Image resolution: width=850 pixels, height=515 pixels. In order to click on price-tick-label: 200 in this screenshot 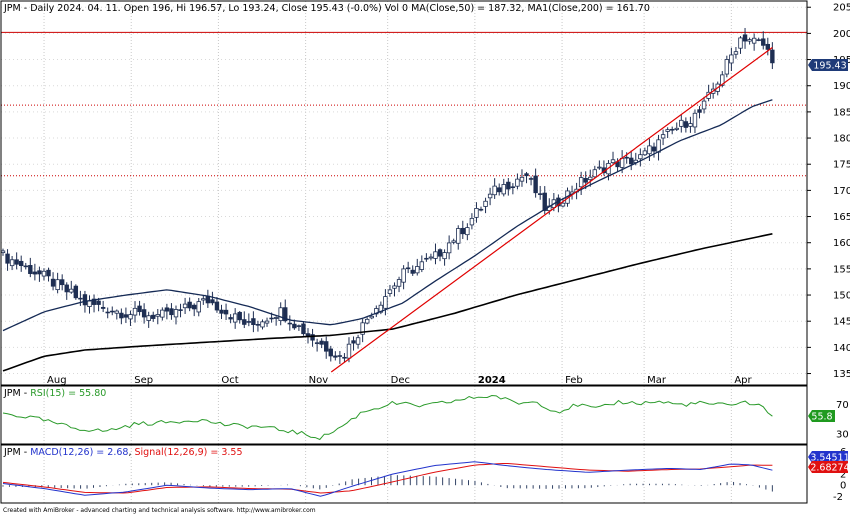, I will do `click(841, 34)`.